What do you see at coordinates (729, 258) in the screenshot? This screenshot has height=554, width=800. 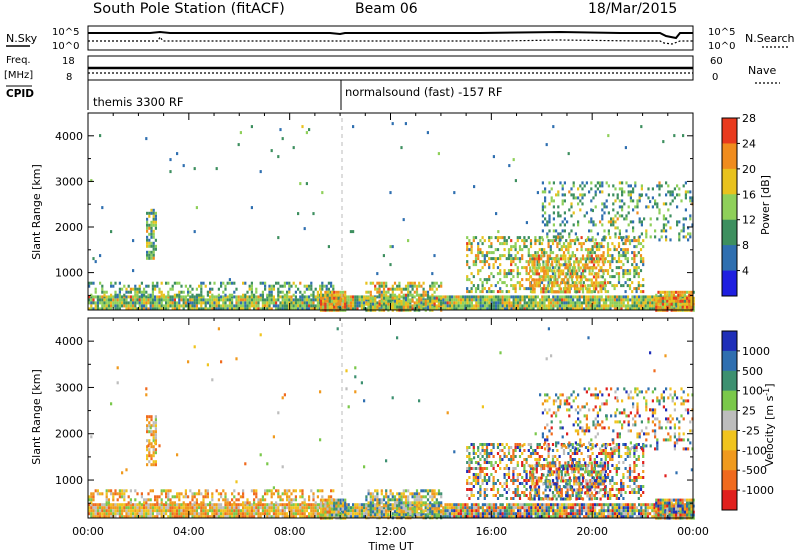 I see `colorbar-swatch` at bounding box center [729, 258].